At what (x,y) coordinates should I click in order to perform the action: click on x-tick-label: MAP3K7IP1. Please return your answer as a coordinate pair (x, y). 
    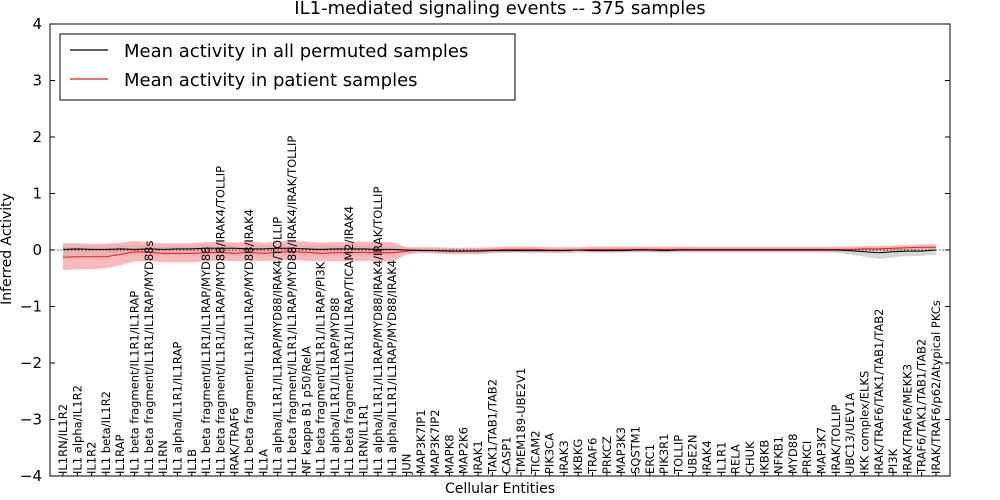
    Looking at the image, I should click on (421, 441).